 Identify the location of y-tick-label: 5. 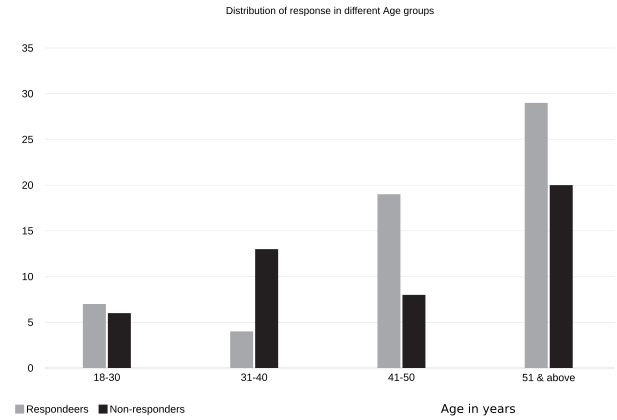
(31, 322).